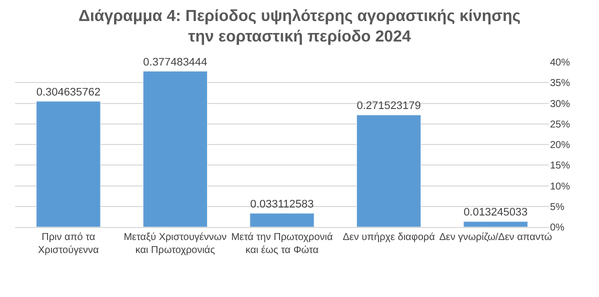 The width and height of the screenshot is (599, 297). I want to click on y2-tick-label: 30%, so click(560, 104).